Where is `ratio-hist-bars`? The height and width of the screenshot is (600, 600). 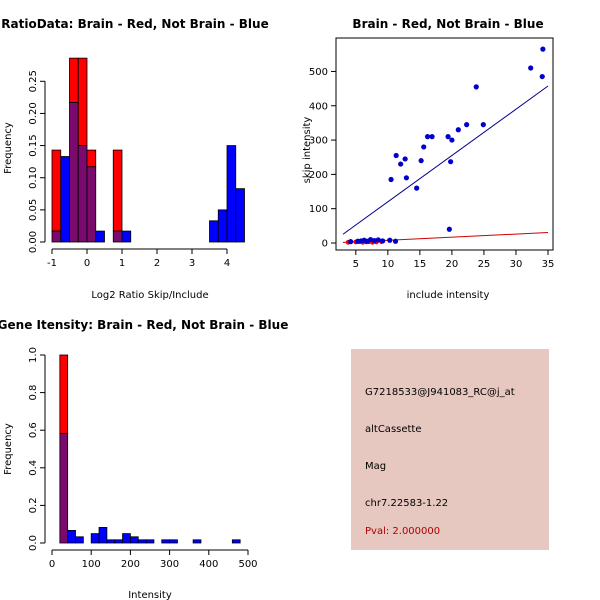
ratio-hist-bars is located at coordinates (148, 150).